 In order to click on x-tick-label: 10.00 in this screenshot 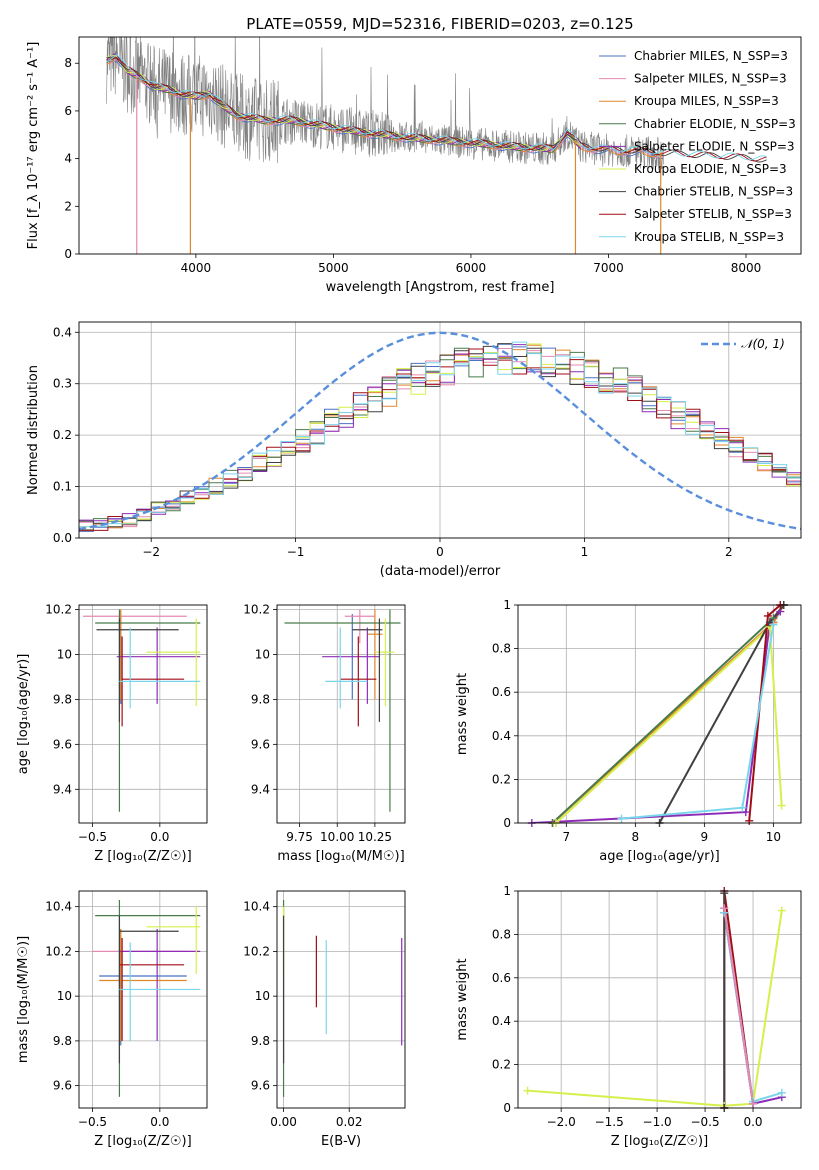, I will do `click(337, 837)`.